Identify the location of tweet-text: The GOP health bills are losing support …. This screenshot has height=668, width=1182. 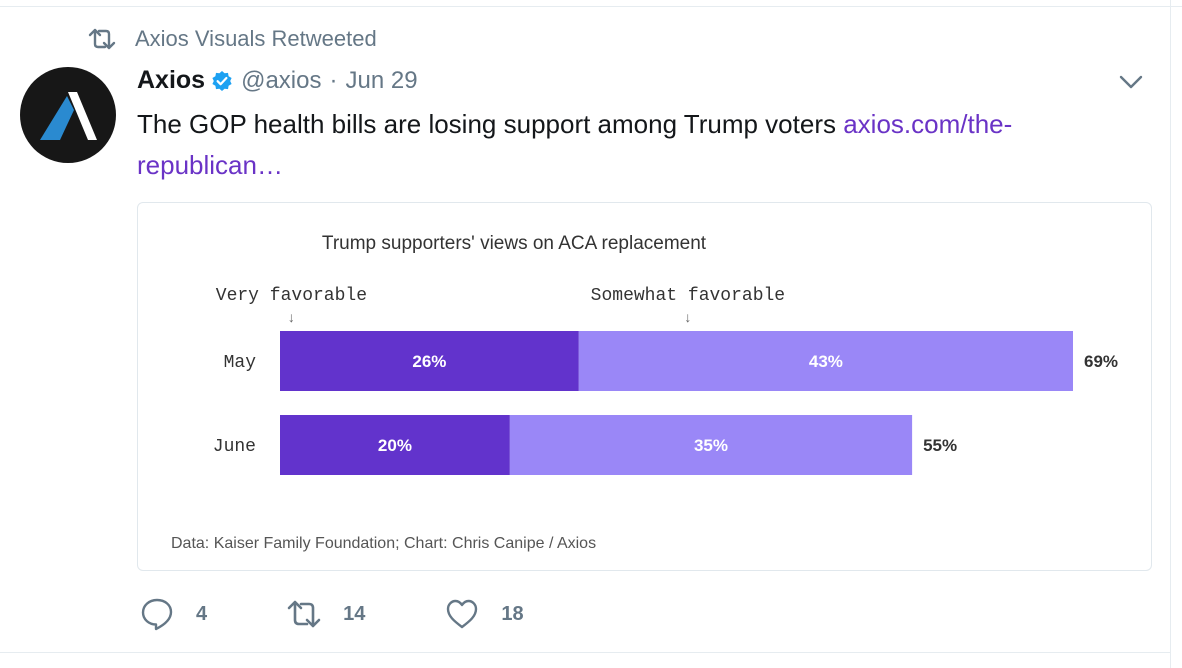
(632, 145).